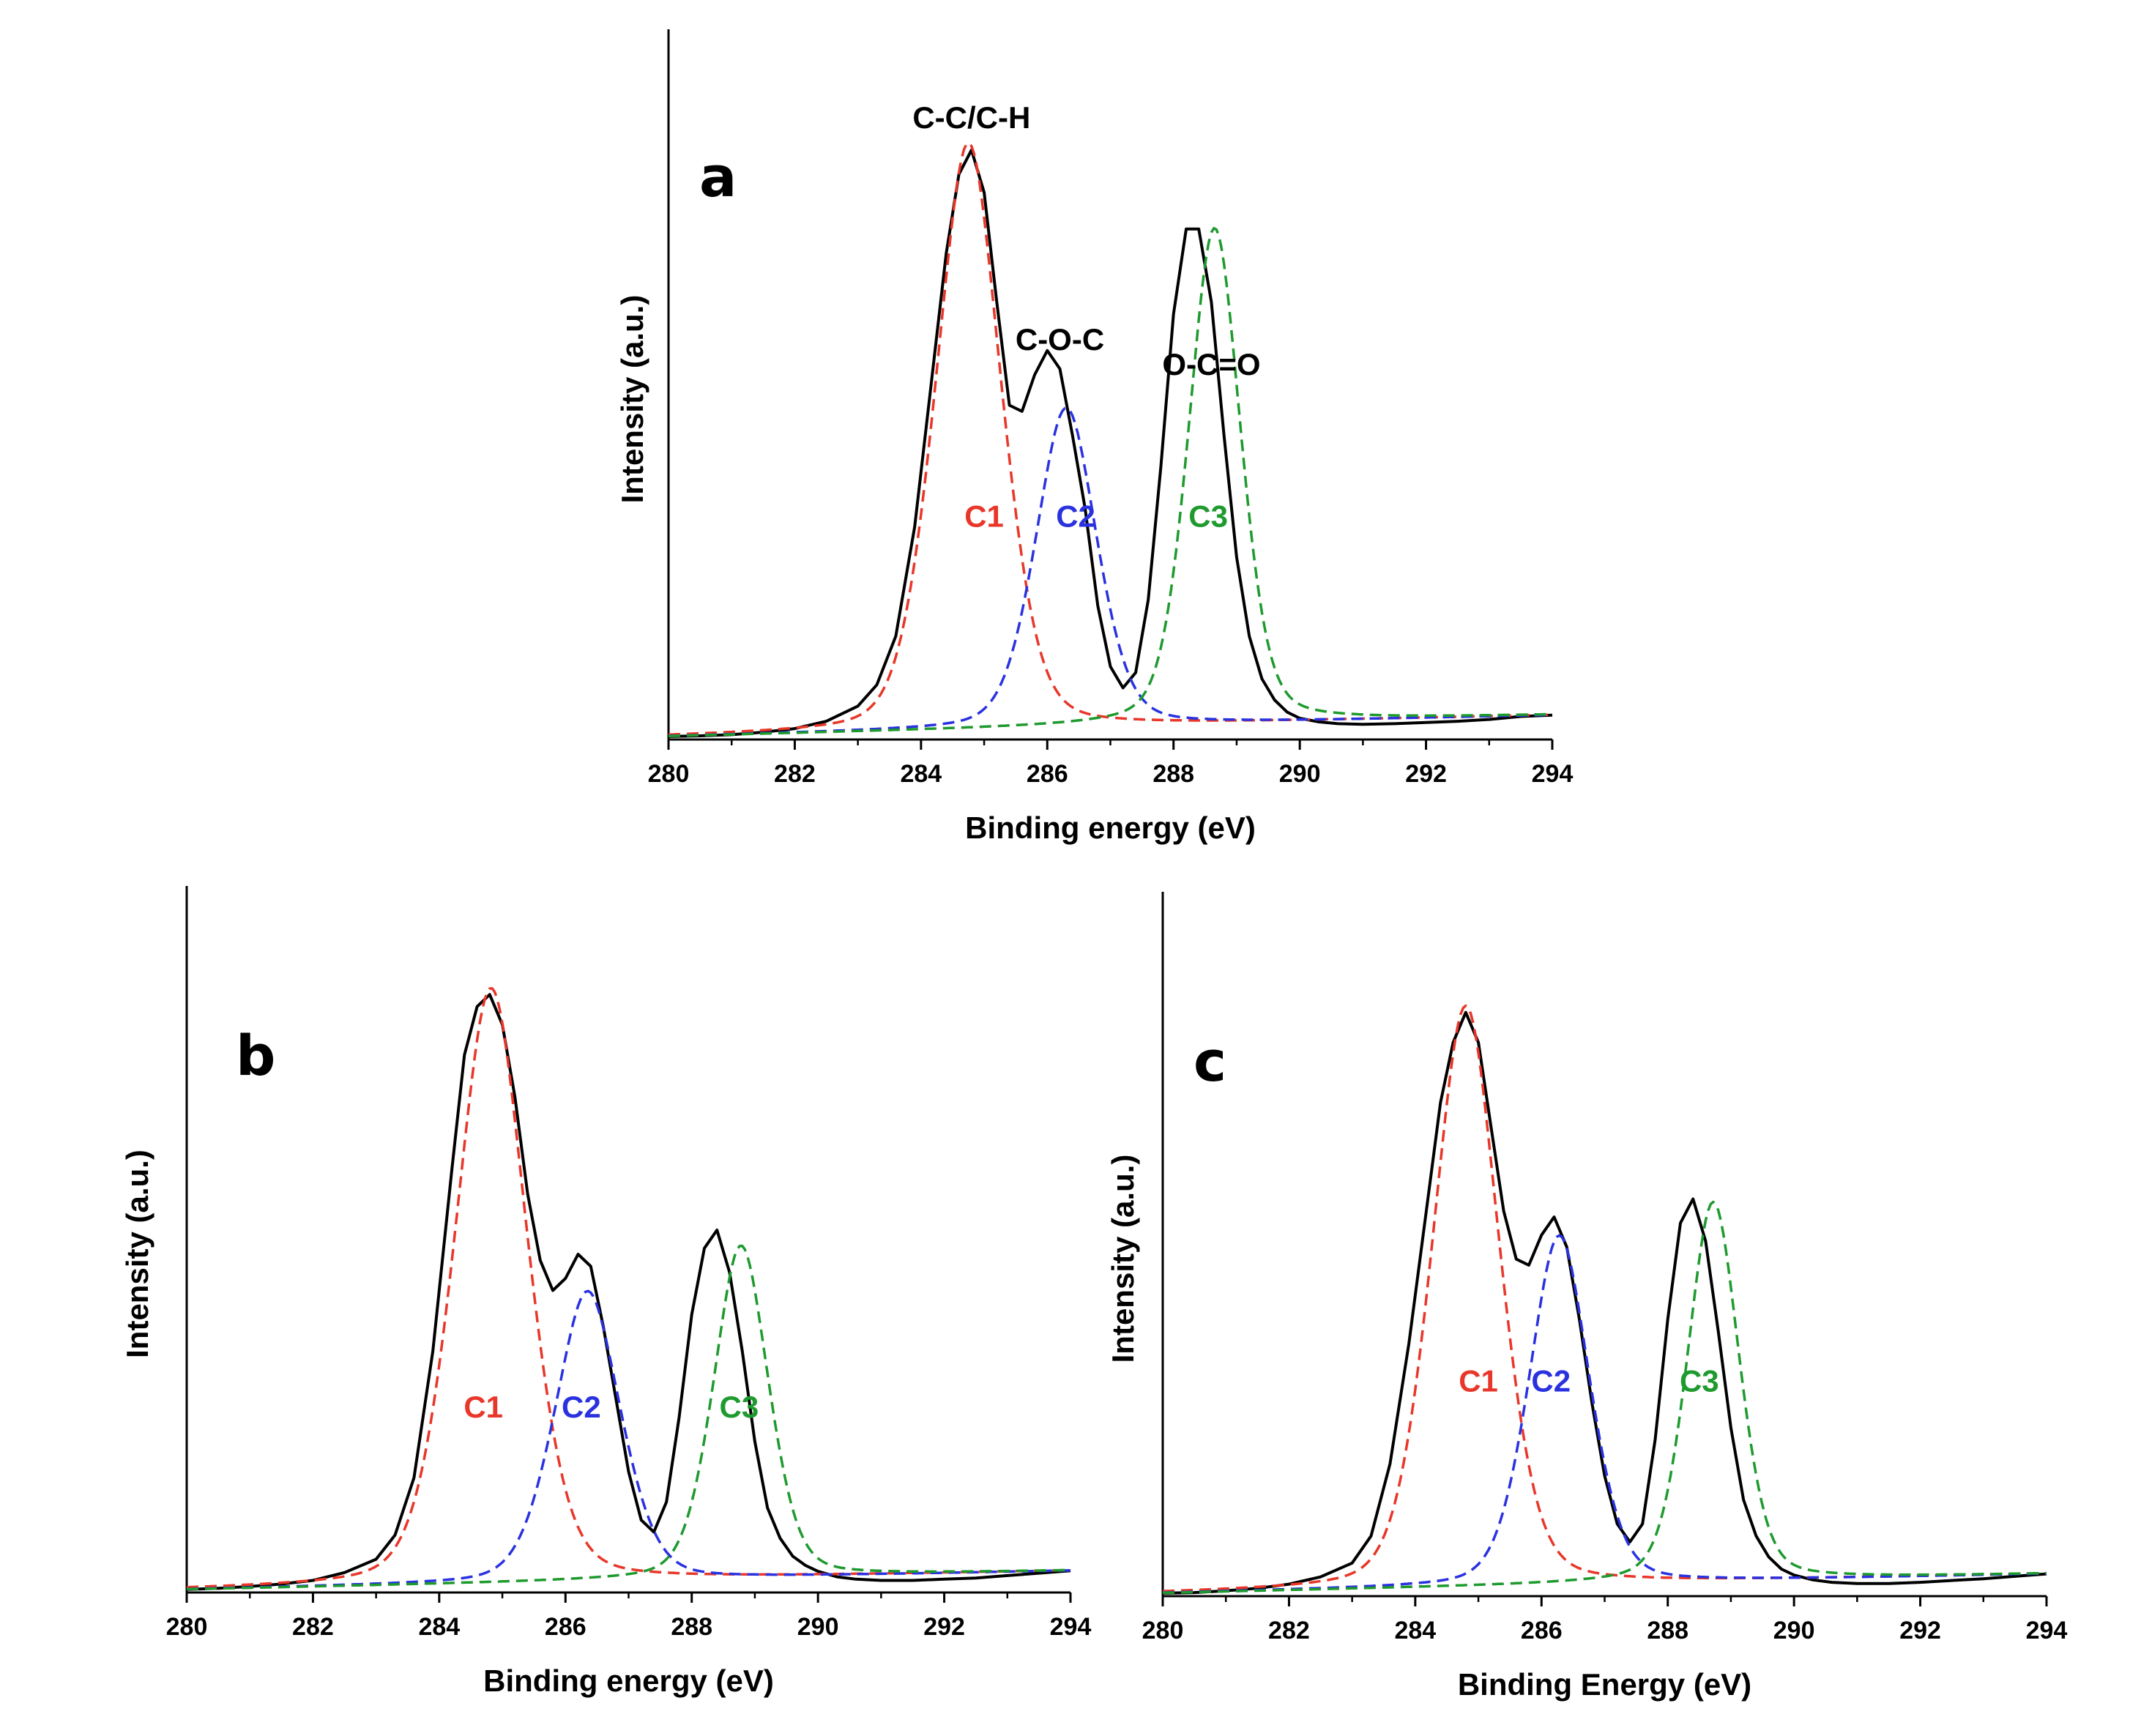 This screenshot has width=2130, height=1736. What do you see at coordinates (255, 1055) in the screenshot?
I see `panel-letter: b` at bounding box center [255, 1055].